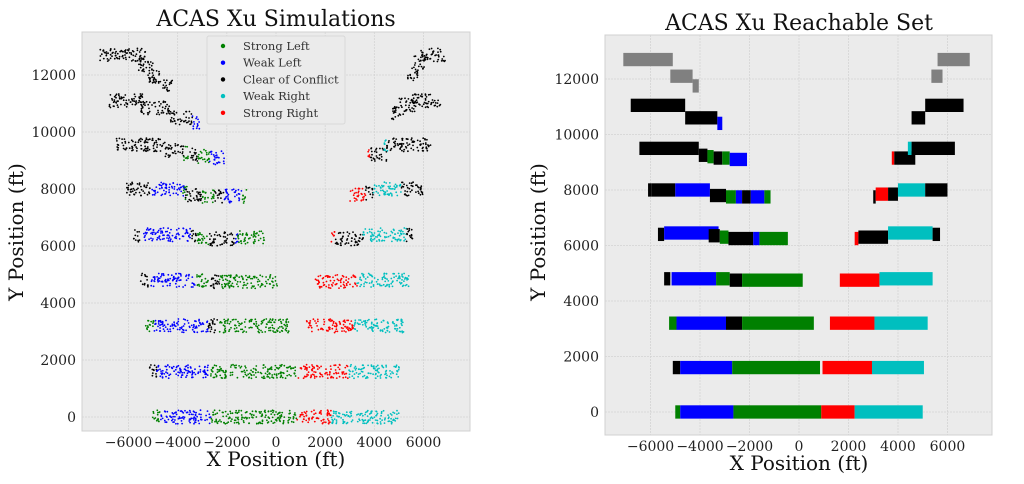 The image size is (1024, 484). What do you see at coordinates (223, 46) in the screenshot?
I see `legend-marker` at bounding box center [223, 46].